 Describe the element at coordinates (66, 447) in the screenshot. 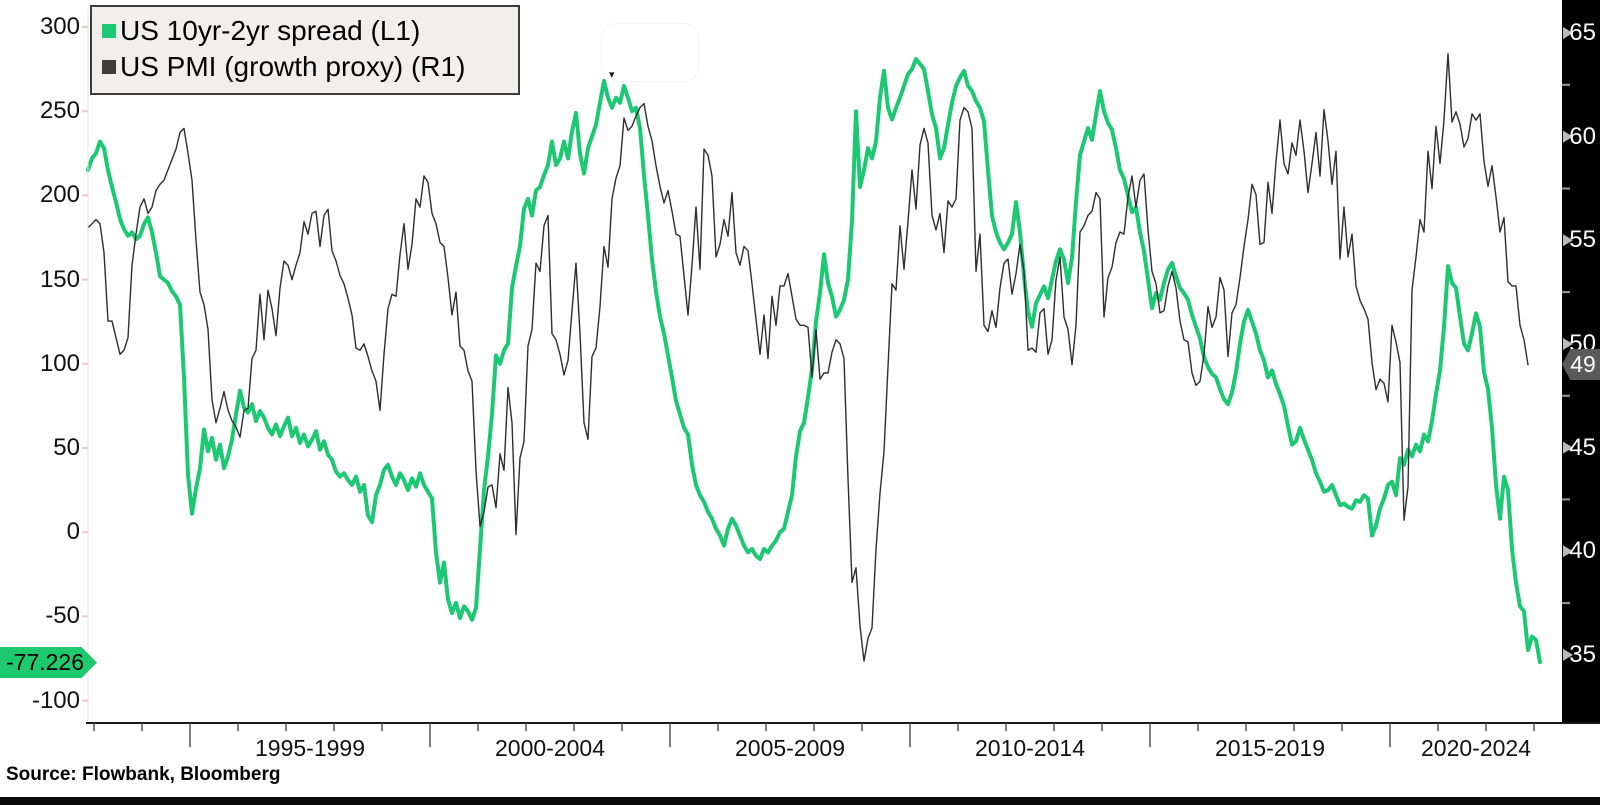

I see `left-axis-tick-50: 50` at that location.